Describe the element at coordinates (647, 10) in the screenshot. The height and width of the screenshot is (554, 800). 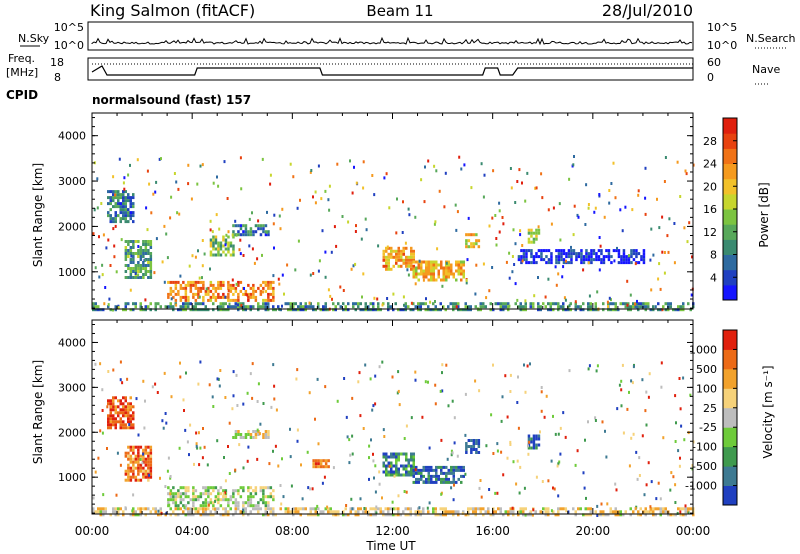
I see `date-label: 28/Jul/2010` at that location.